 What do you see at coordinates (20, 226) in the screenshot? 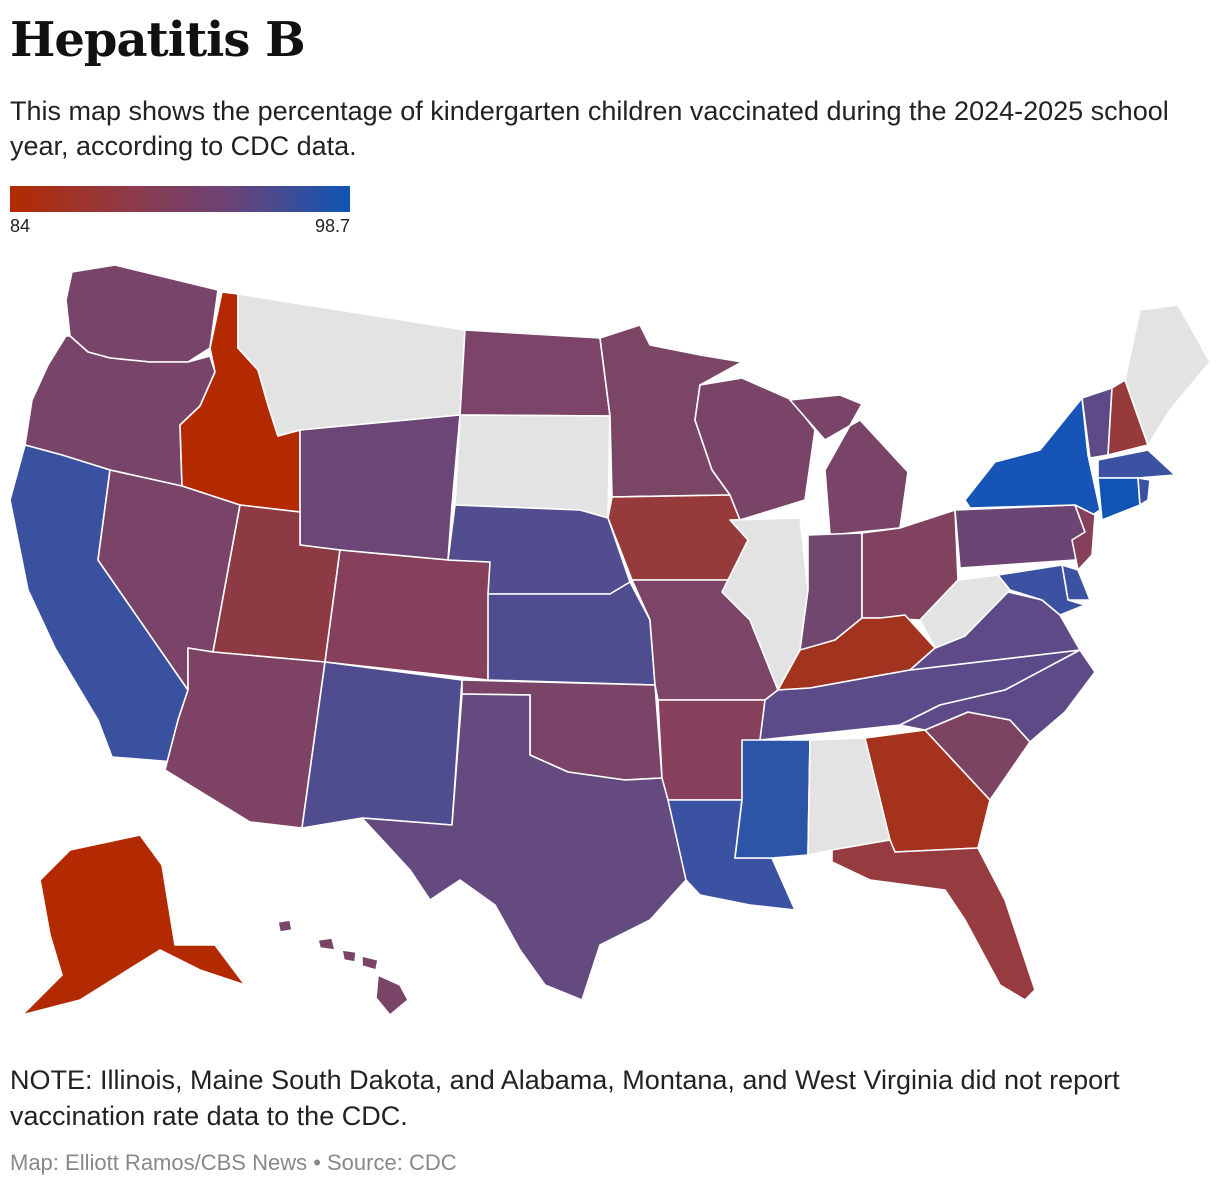
I see `legend-min-label: 84` at bounding box center [20, 226].